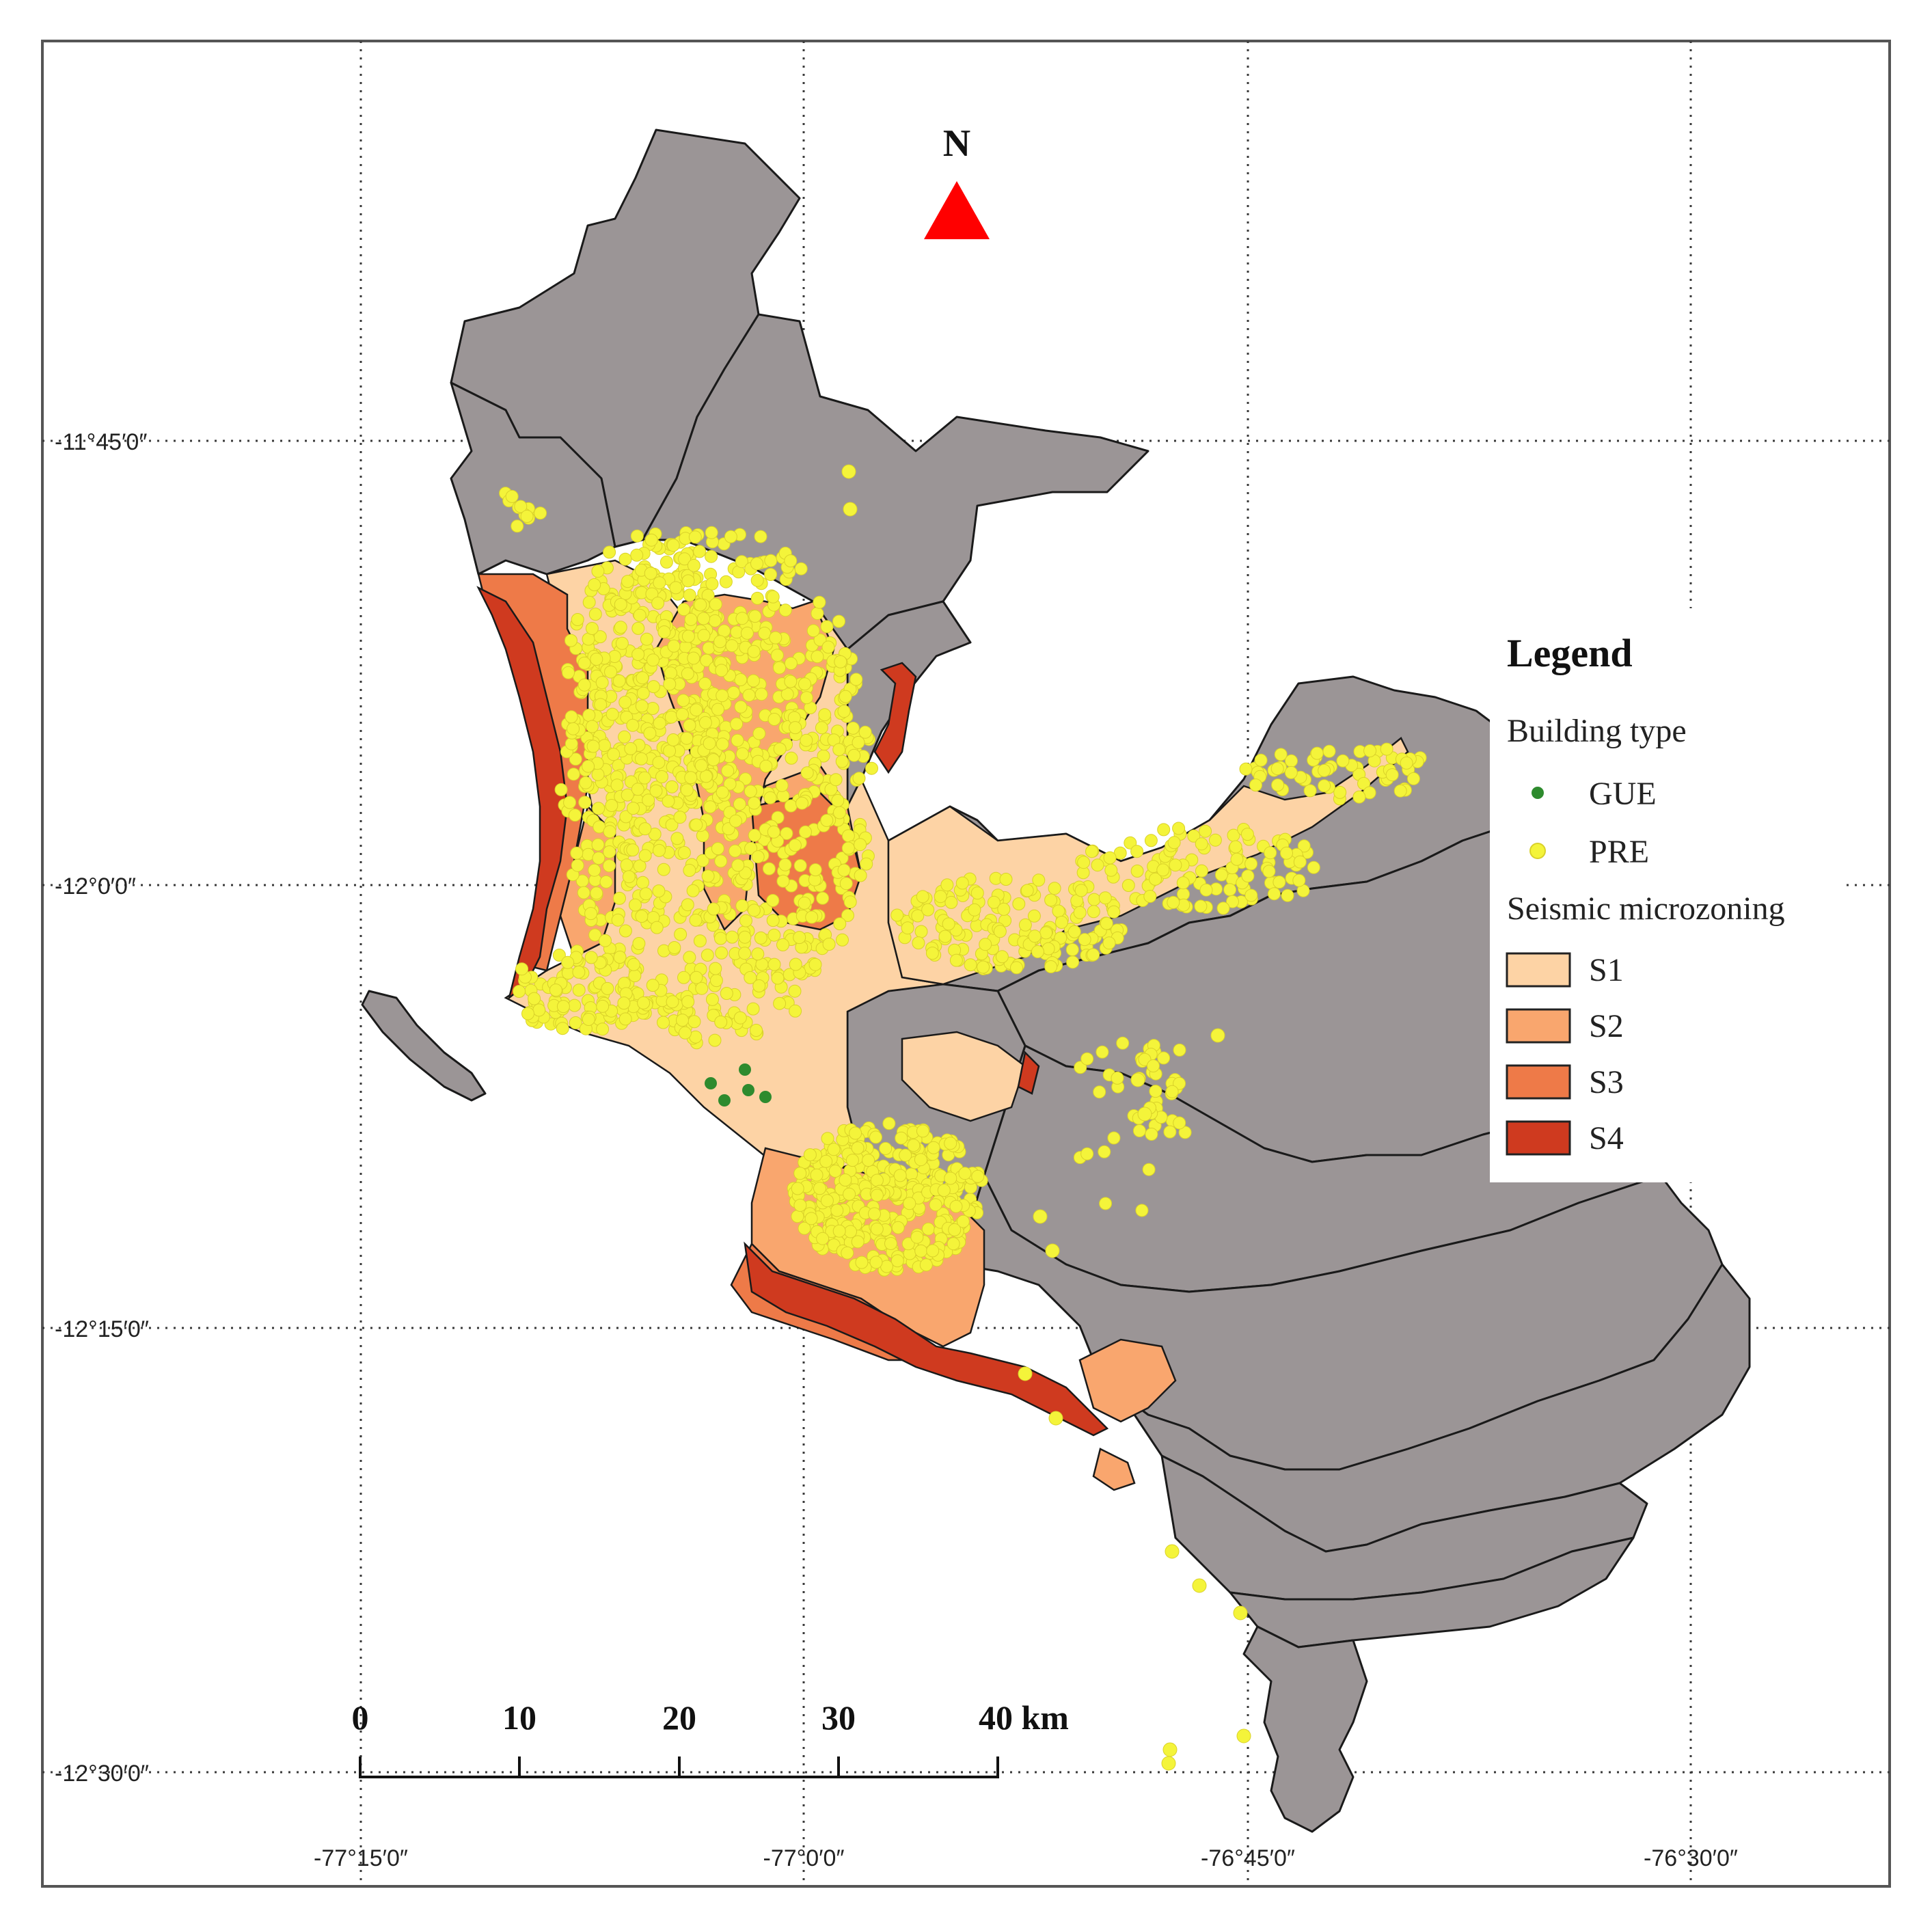 The width and height of the screenshot is (1932, 1913). I want to click on legend-s4-swatch, so click(1538, 1138).